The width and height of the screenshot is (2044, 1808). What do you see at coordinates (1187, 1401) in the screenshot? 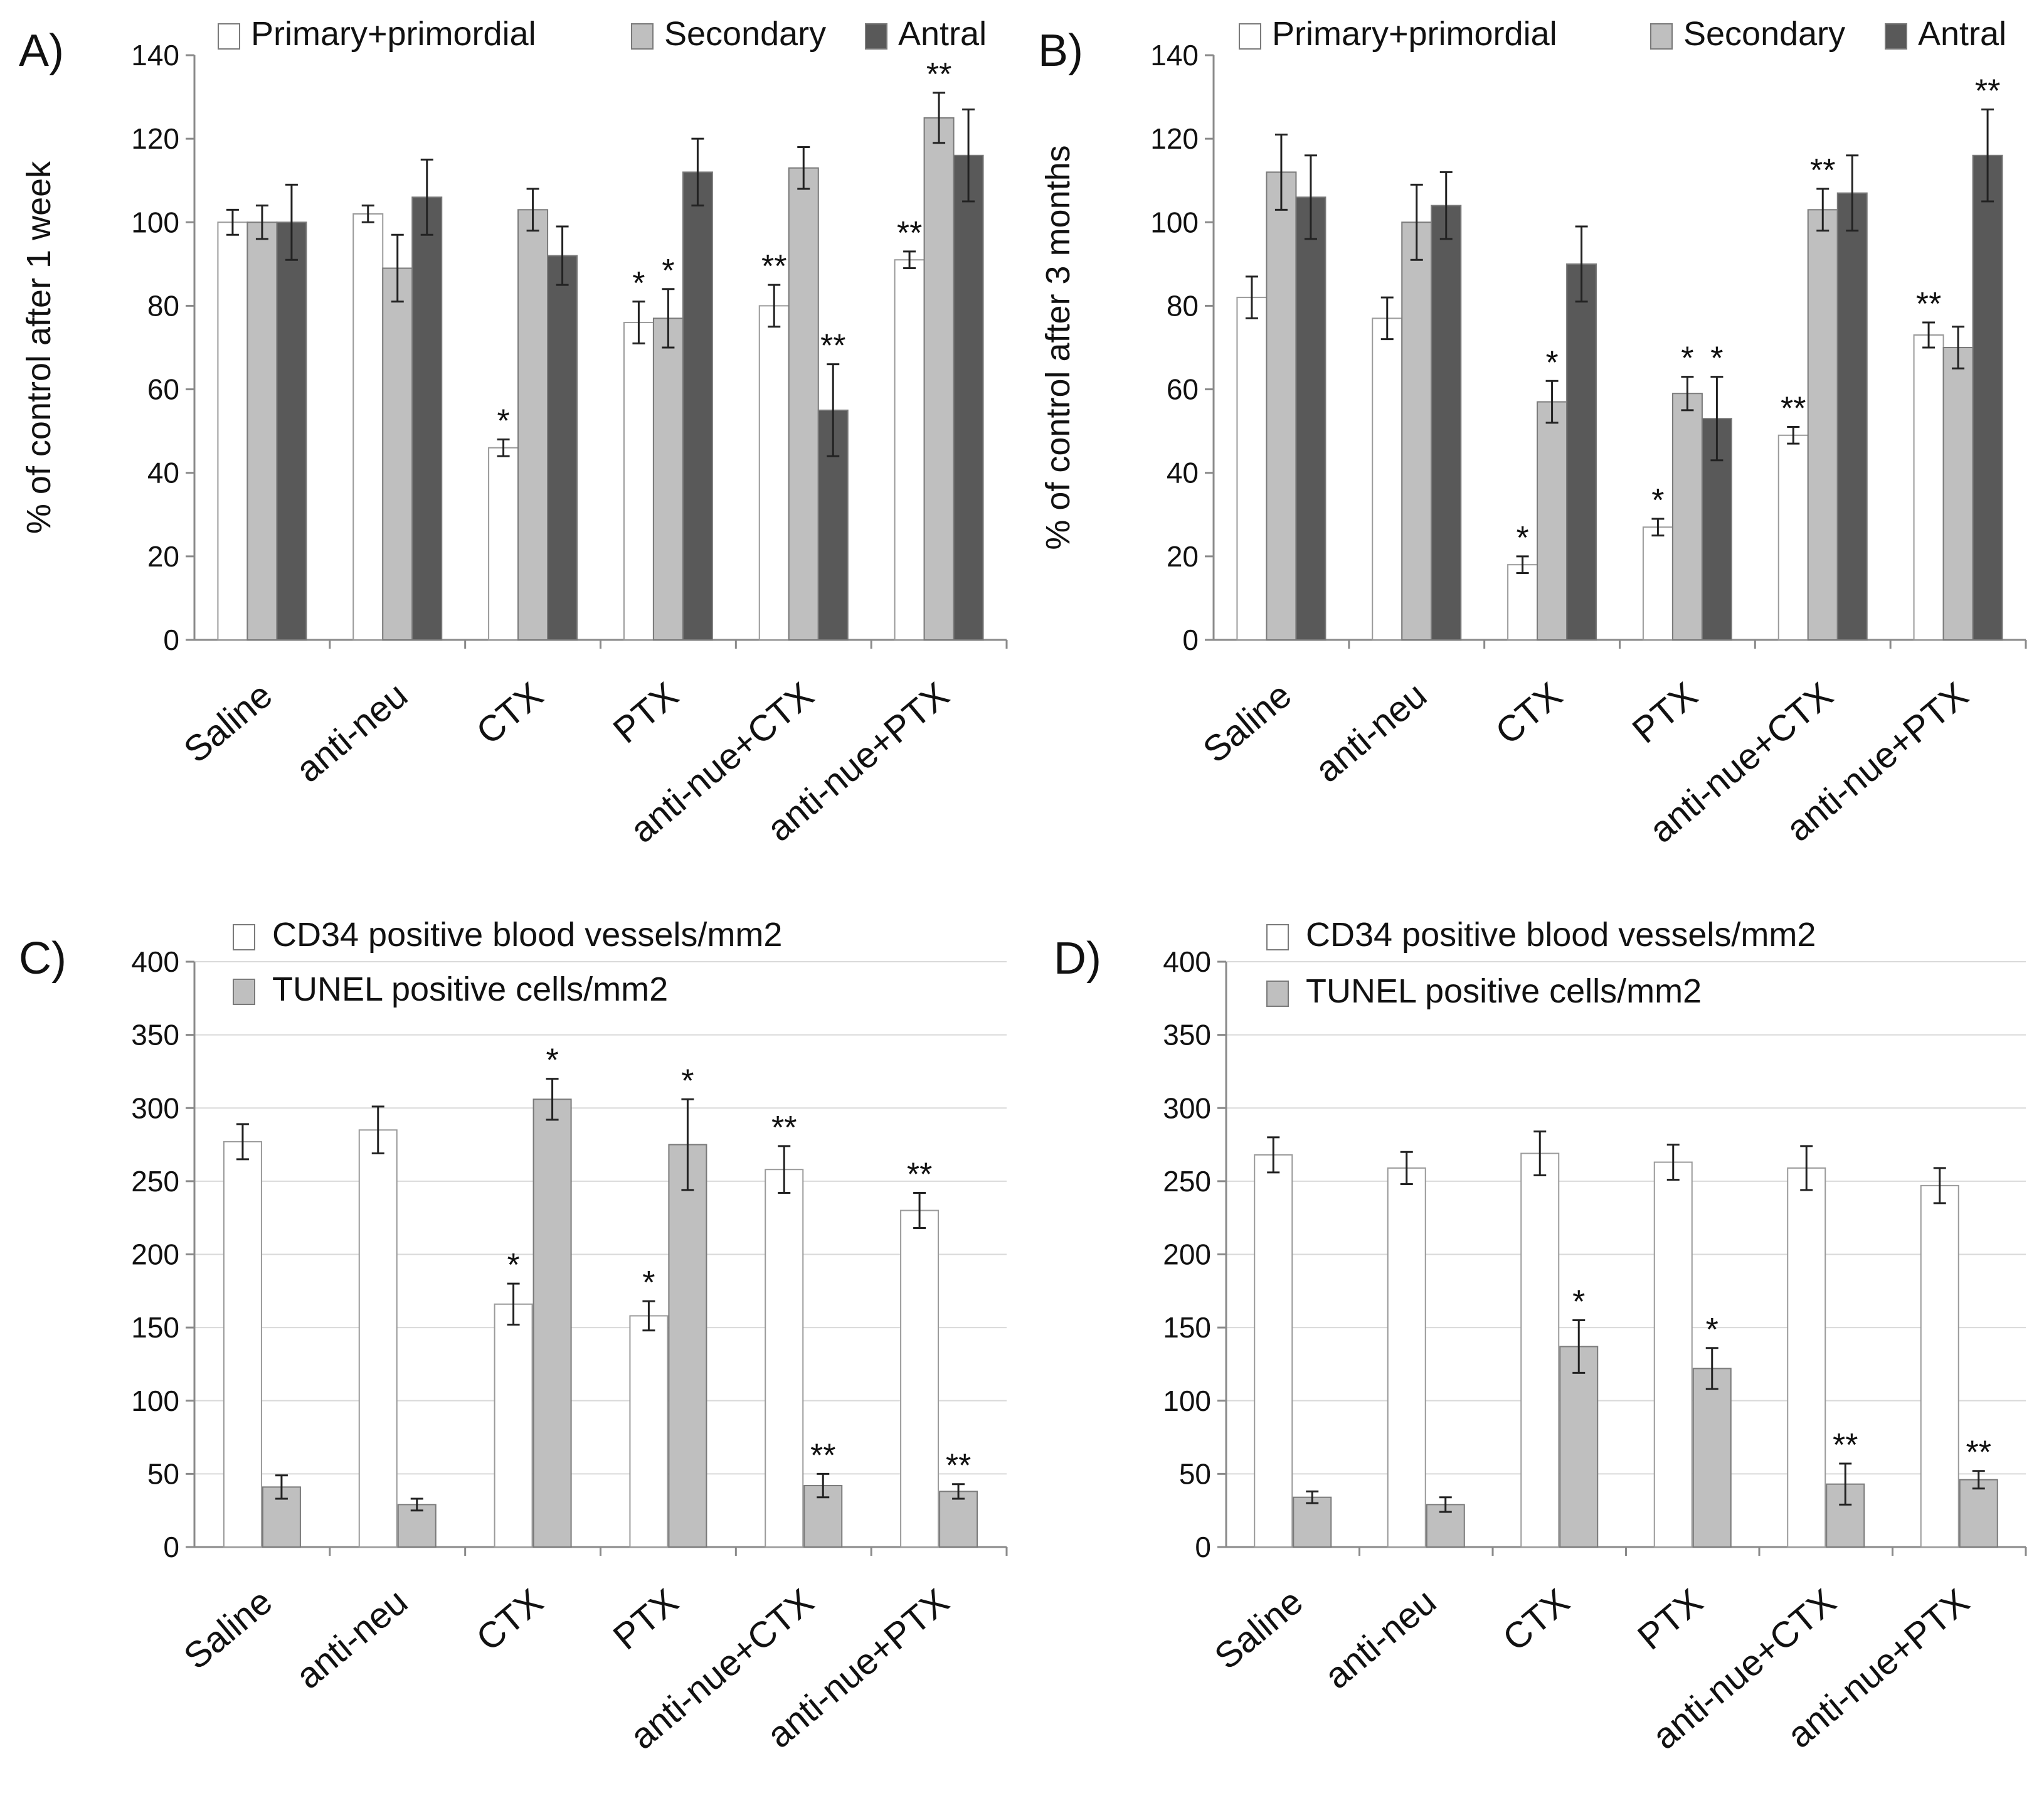
I see `panel-d-y-tick-label: 100` at bounding box center [1187, 1401].